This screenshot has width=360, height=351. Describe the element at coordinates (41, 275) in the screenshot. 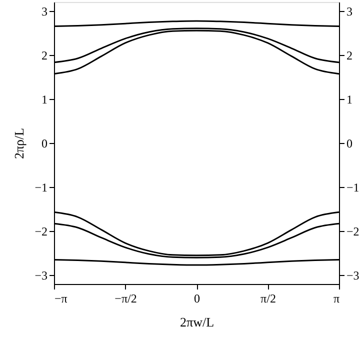

I see `y-tick-label: −3` at that location.